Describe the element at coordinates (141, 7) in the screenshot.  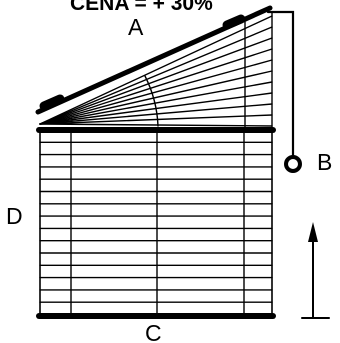
I see `price-label: CENA = + 30%` at that location.